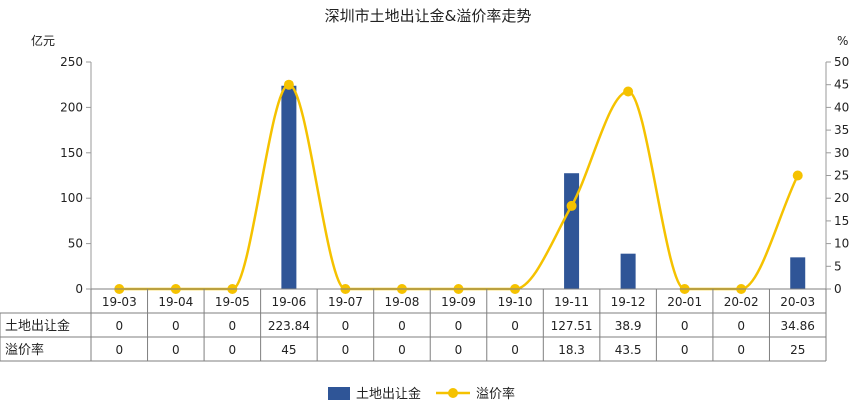 The width and height of the screenshot is (857, 410). What do you see at coordinates (841, 85) in the screenshot?
I see `y-right-tick-label: 45` at bounding box center [841, 85].